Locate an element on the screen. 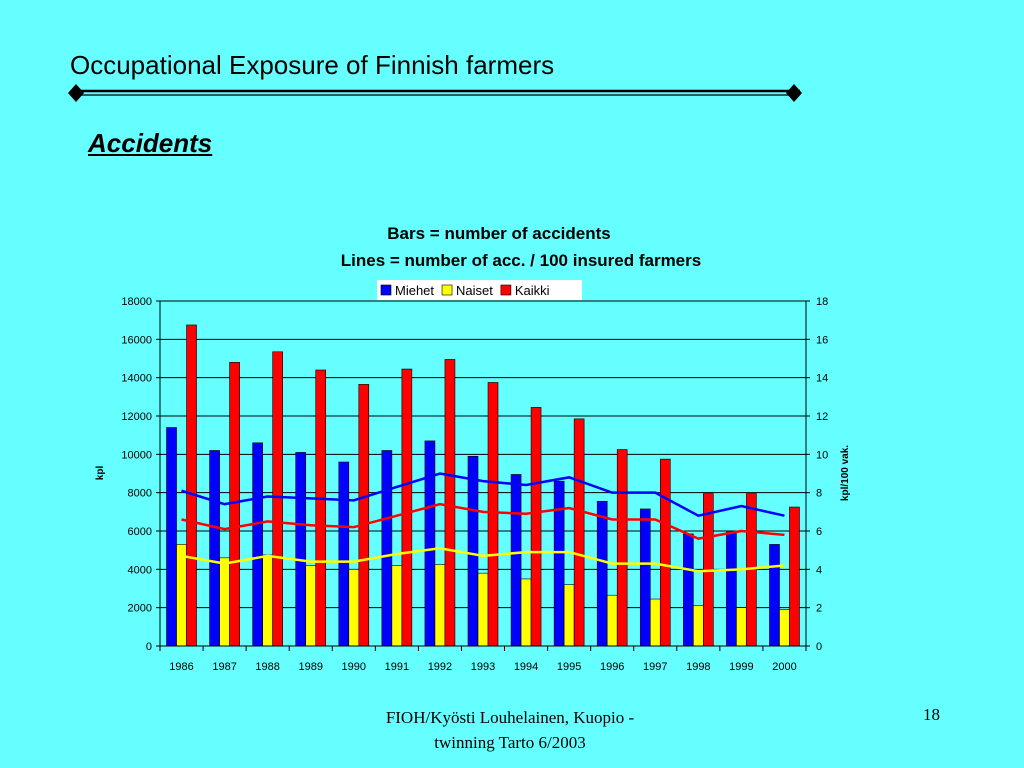  y-tick-label: 2000 is located at coordinates (140, 609).